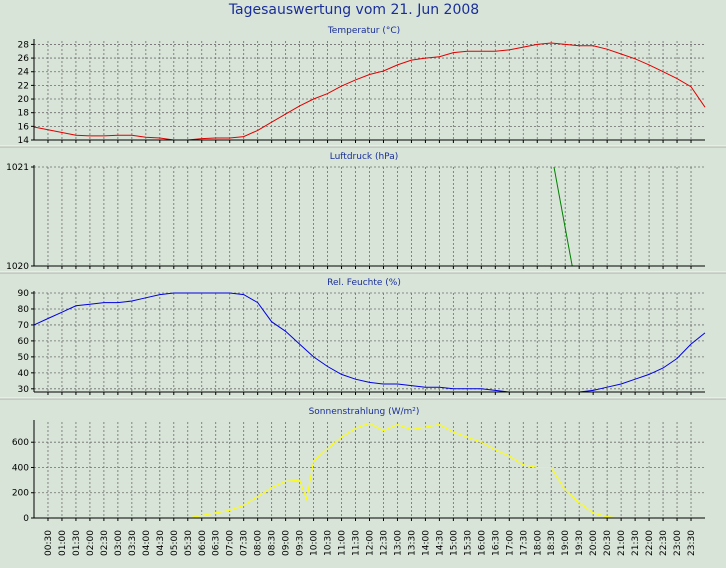 This screenshot has height=568, width=726. What do you see at coordinates (26, 519) in the screenshot?
I see `radiation-y-tick-label: 0` at bounding box center [26, 519].